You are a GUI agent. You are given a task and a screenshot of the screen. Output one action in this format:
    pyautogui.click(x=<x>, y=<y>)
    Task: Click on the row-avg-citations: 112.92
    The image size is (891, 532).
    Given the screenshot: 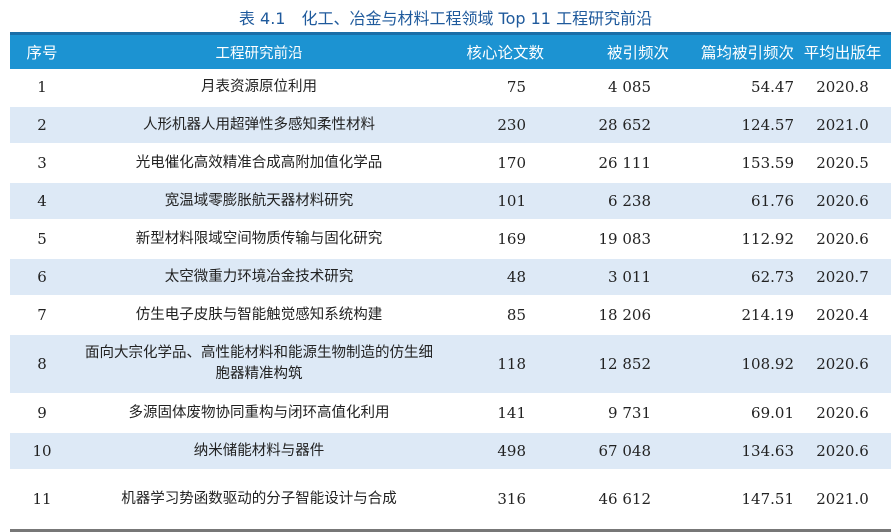 What is the action you would take?
    pyautogui.click(x=768, y=238)
    